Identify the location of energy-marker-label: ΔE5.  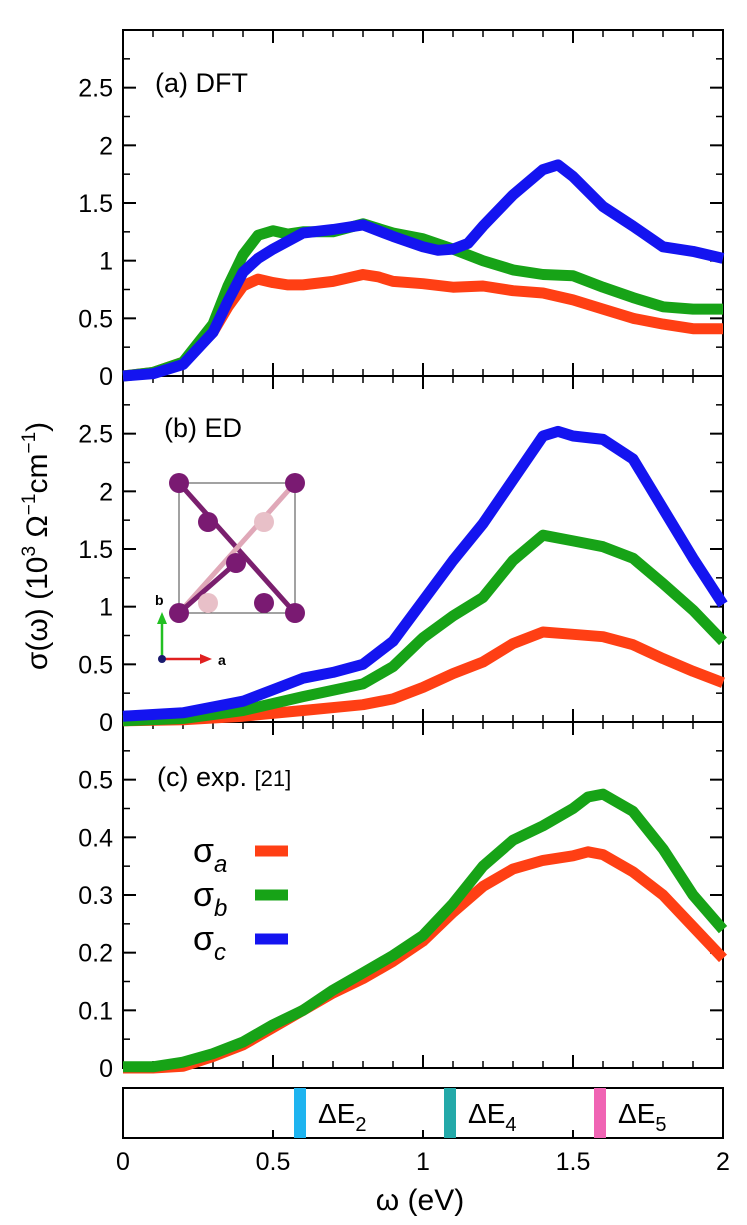
(642, 1117).